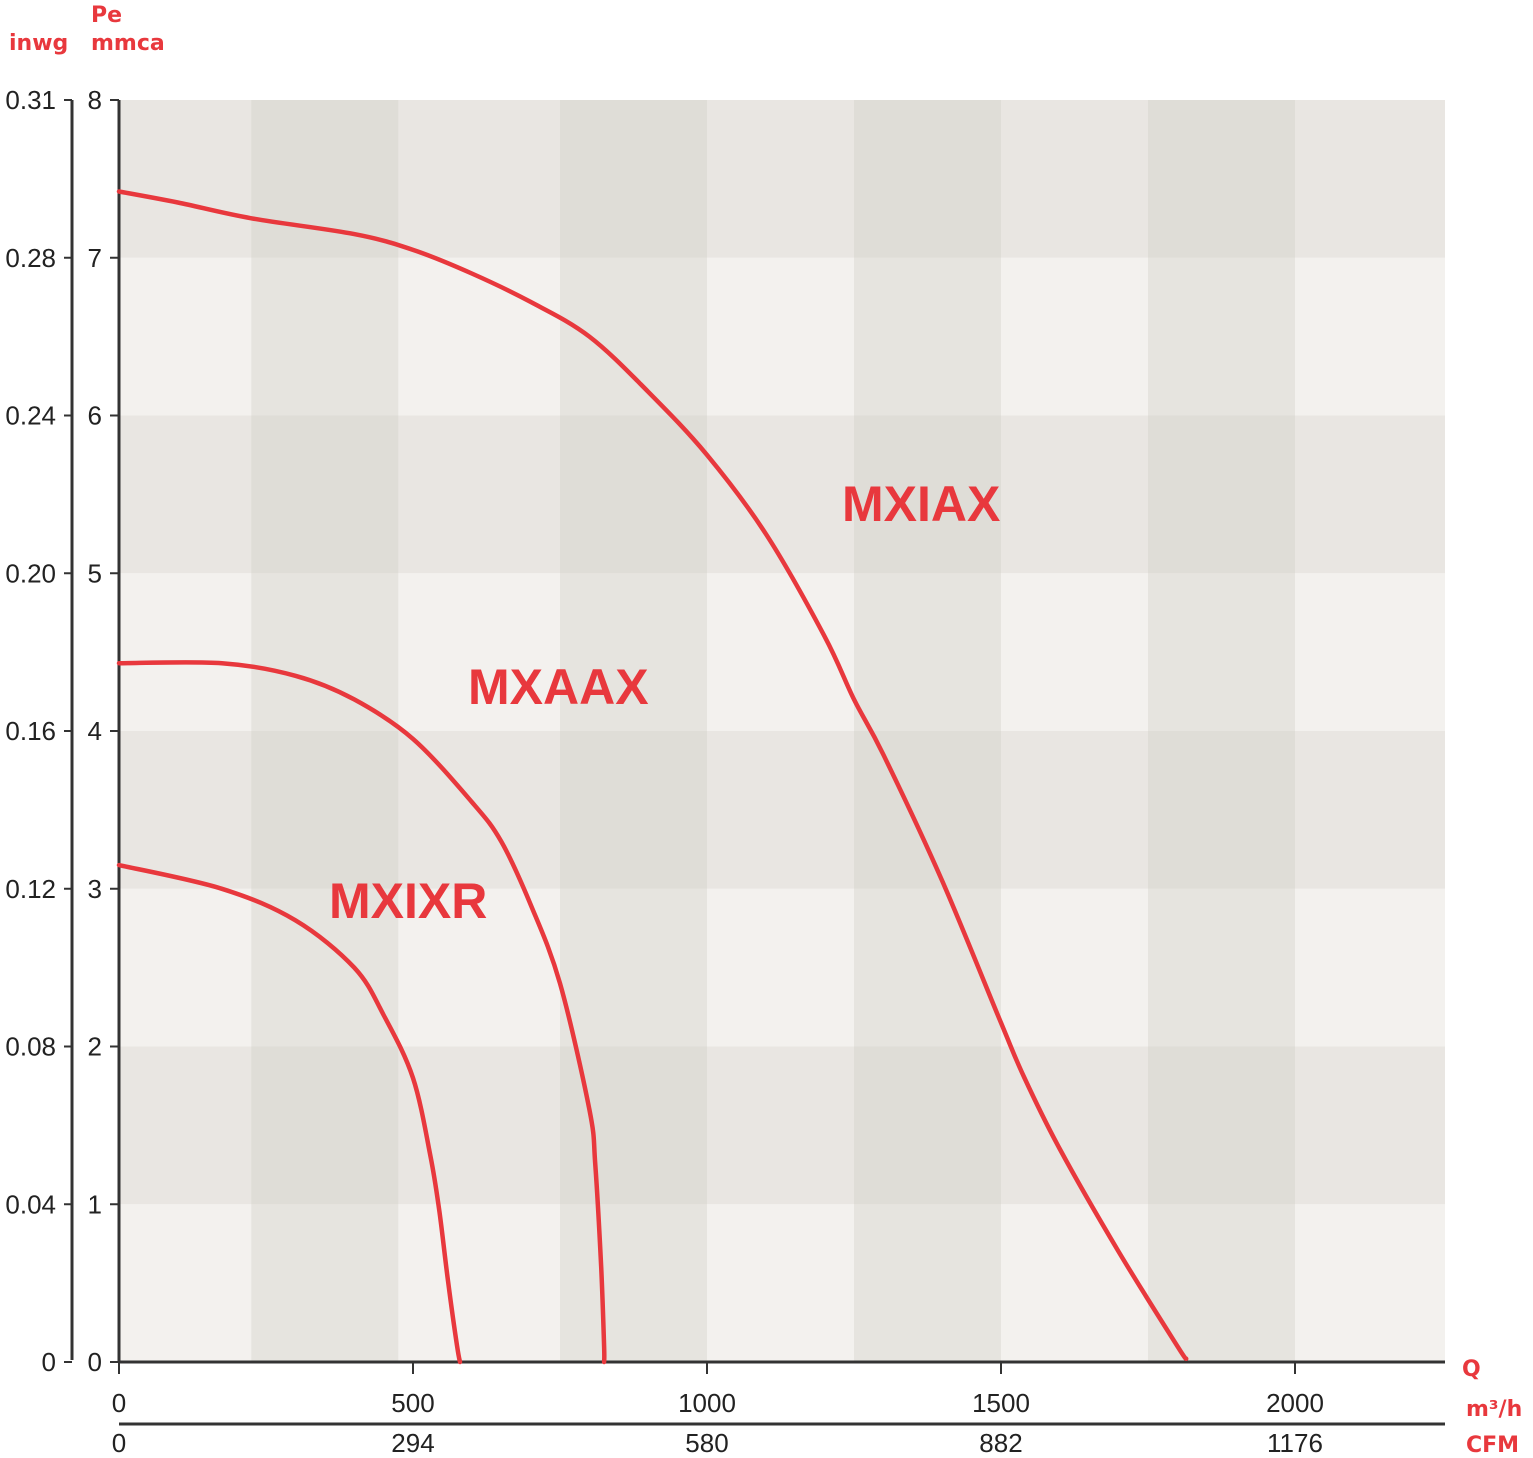 The image size is (1533, 1458). What do you see at coordinates (30, 100) in the screenshot?
I see `y-tick-label-inwg: 0.31` at bounding box center [30, 100].